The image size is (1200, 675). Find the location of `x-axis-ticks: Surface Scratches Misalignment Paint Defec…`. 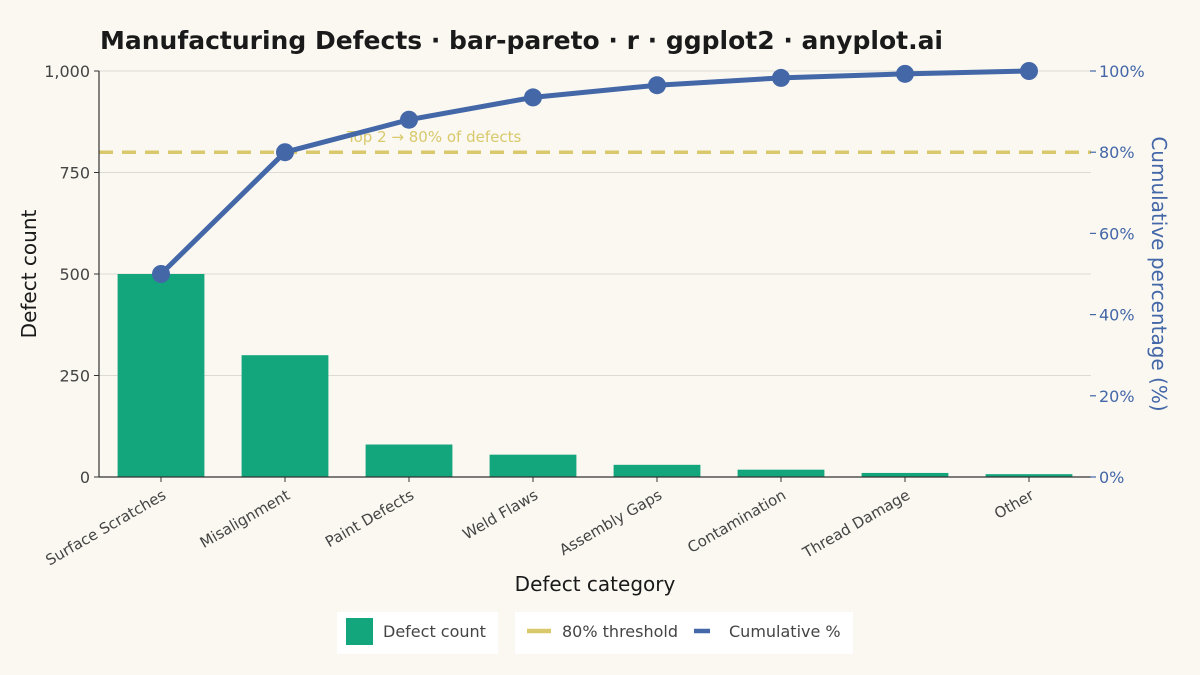

x-axis-ticks: Surface Scratches Misalignment Paint Defec… is located at coordinates (540, 523).